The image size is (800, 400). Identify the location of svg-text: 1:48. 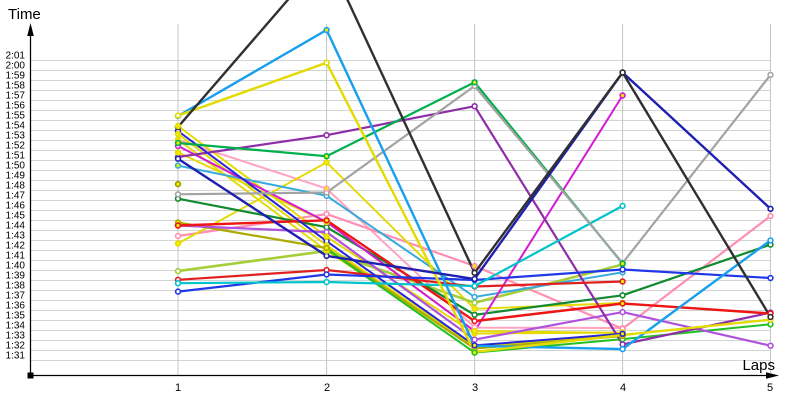
(16, 186).